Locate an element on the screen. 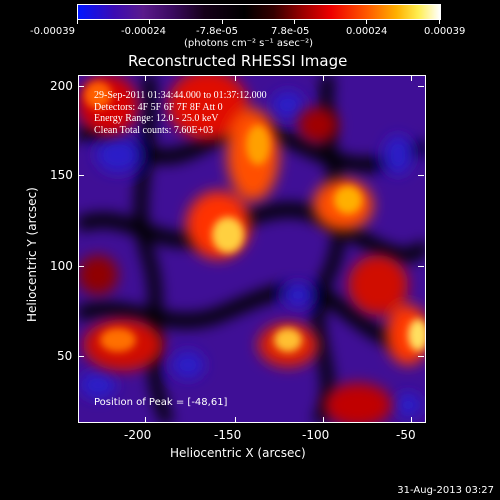 Image resolution: width=500 pixels, height=500 pixels. colorbar-label: -0.00024 is located at coordinates (143, 31).